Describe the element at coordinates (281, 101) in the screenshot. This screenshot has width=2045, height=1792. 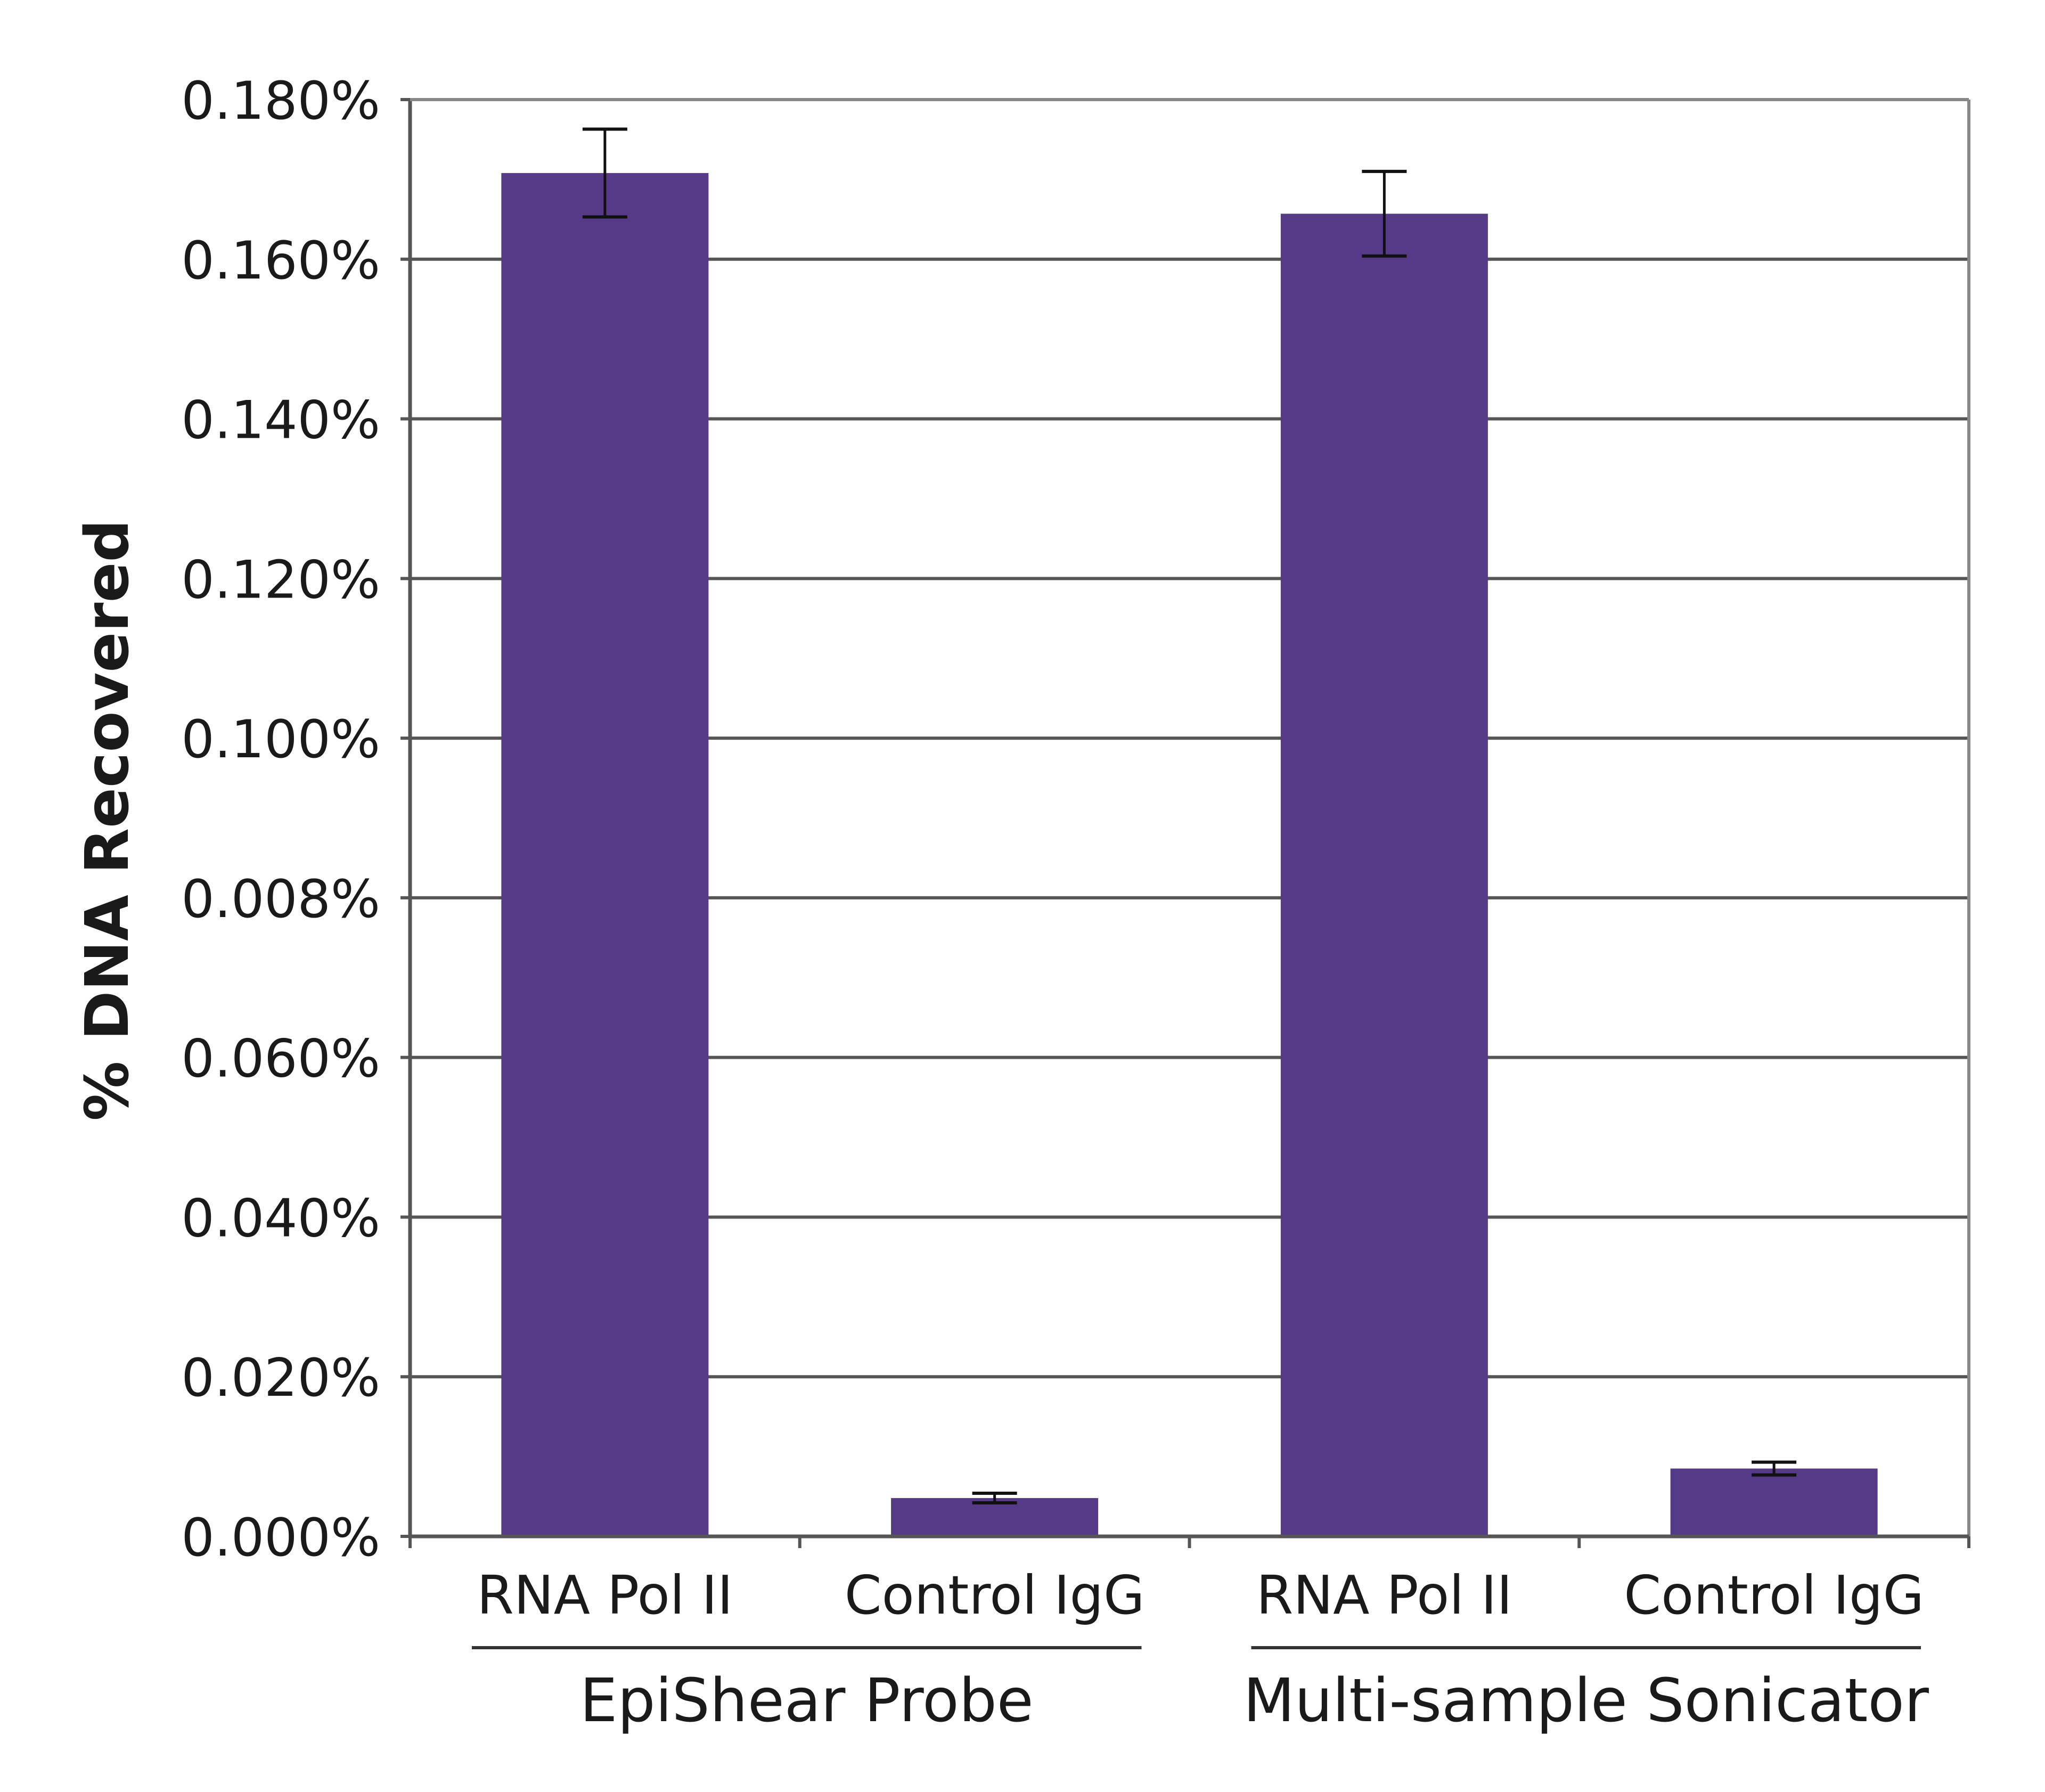
I see `y-tick-label: 0.180%` at that location.